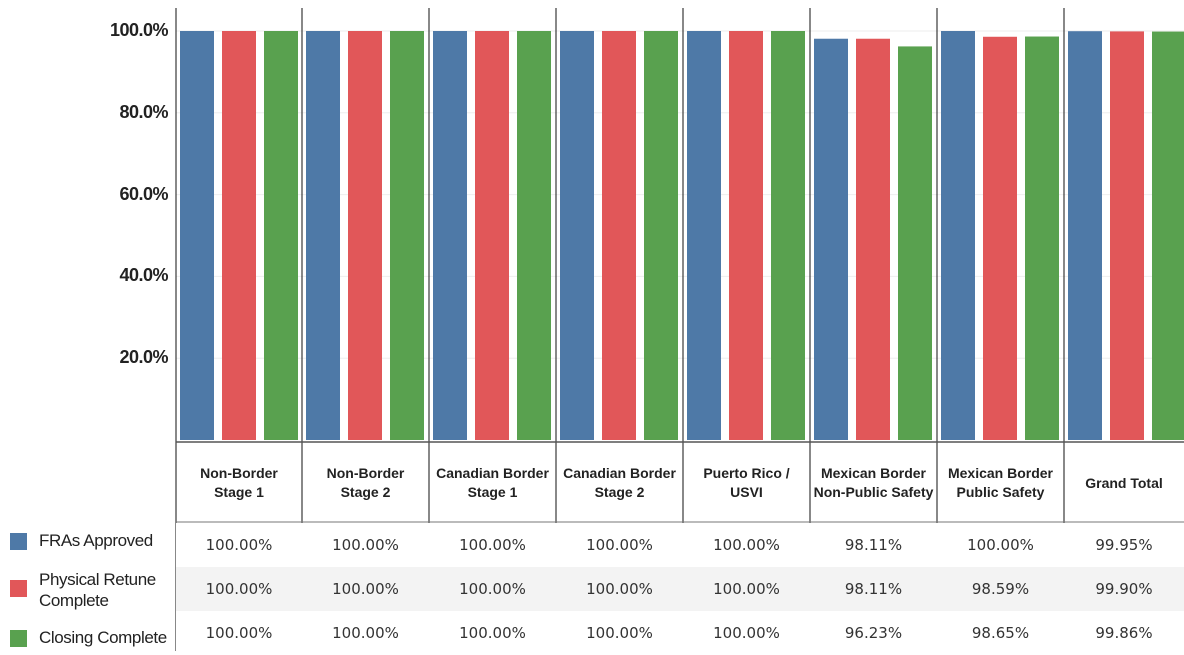 The width and height of the screenshot is (1184, 655). Describe the element at coordinates (143, 111) in the screenshot. I see `y-tick-label: 80.0%` at that location.